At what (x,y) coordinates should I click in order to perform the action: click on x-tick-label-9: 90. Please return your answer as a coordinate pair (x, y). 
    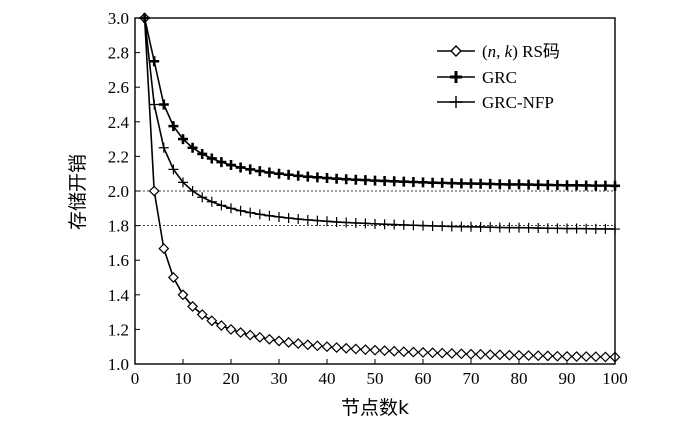
    Looking at the image, I should click on (567, 378).